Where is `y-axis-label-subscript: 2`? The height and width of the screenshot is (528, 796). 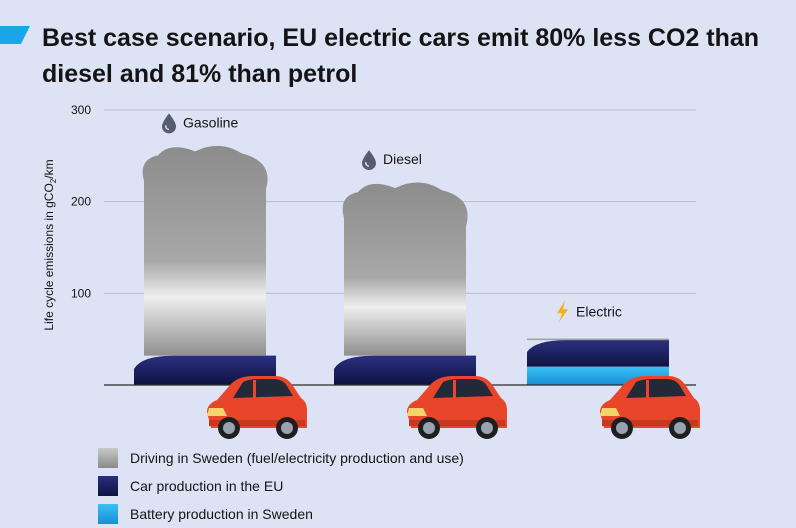 y-axis-label-subscript: 2 is located at coordinates (53, 180).